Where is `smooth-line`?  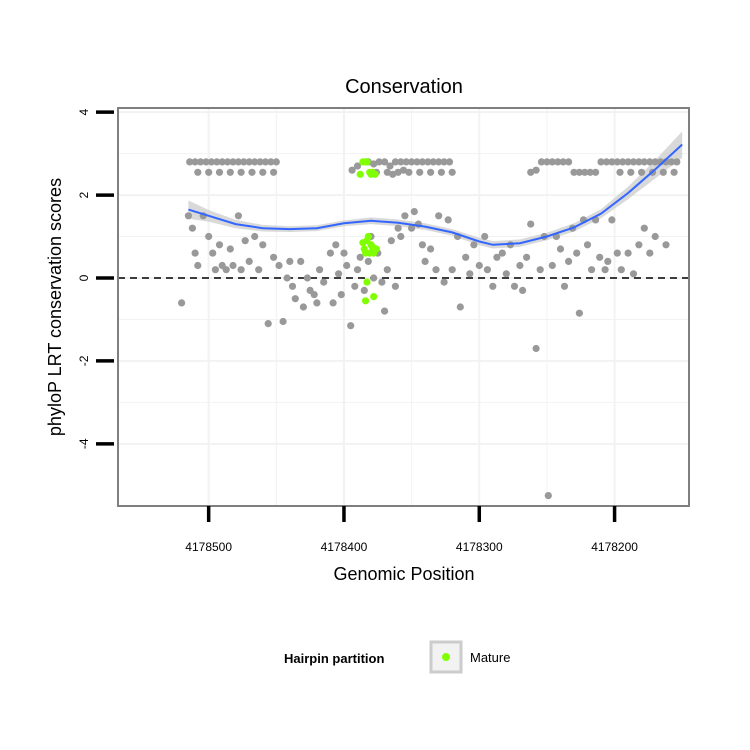
smooth-line is located at coordinates (435, 194).